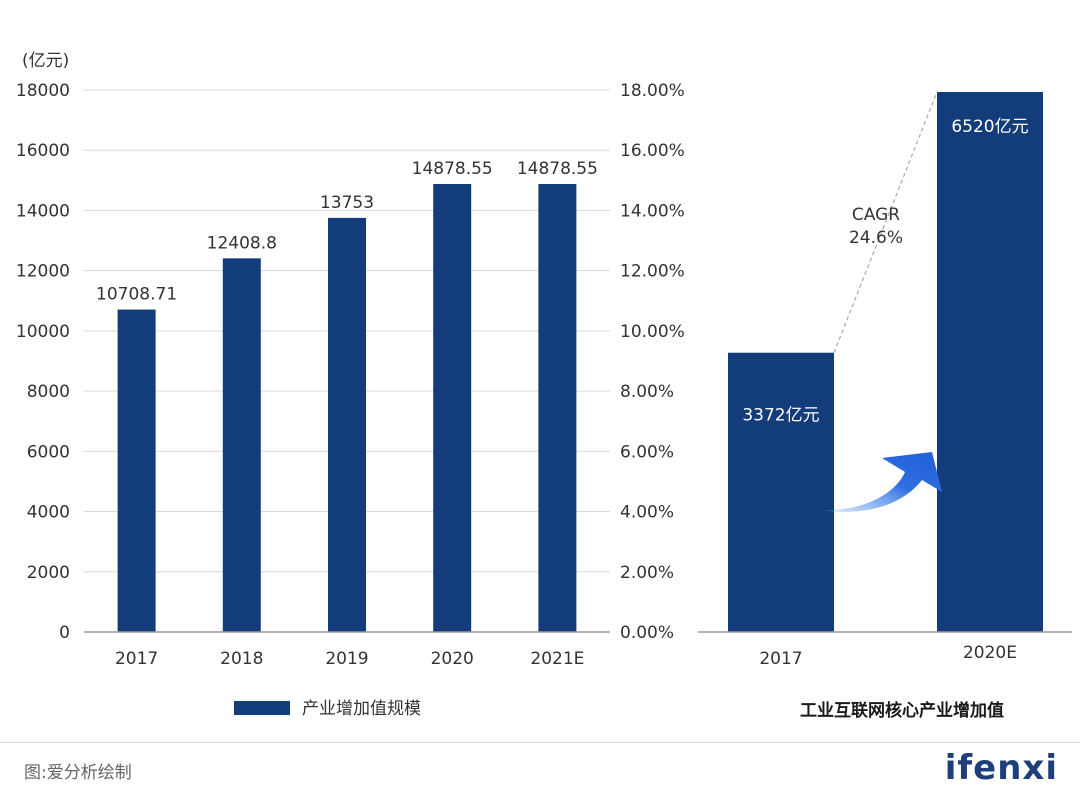 Image resolution: width=1080 pixels, height=800 pixels. Describe the element at coordinates (990, 362) in the screenshot. I see `bar-2020E` at that location.